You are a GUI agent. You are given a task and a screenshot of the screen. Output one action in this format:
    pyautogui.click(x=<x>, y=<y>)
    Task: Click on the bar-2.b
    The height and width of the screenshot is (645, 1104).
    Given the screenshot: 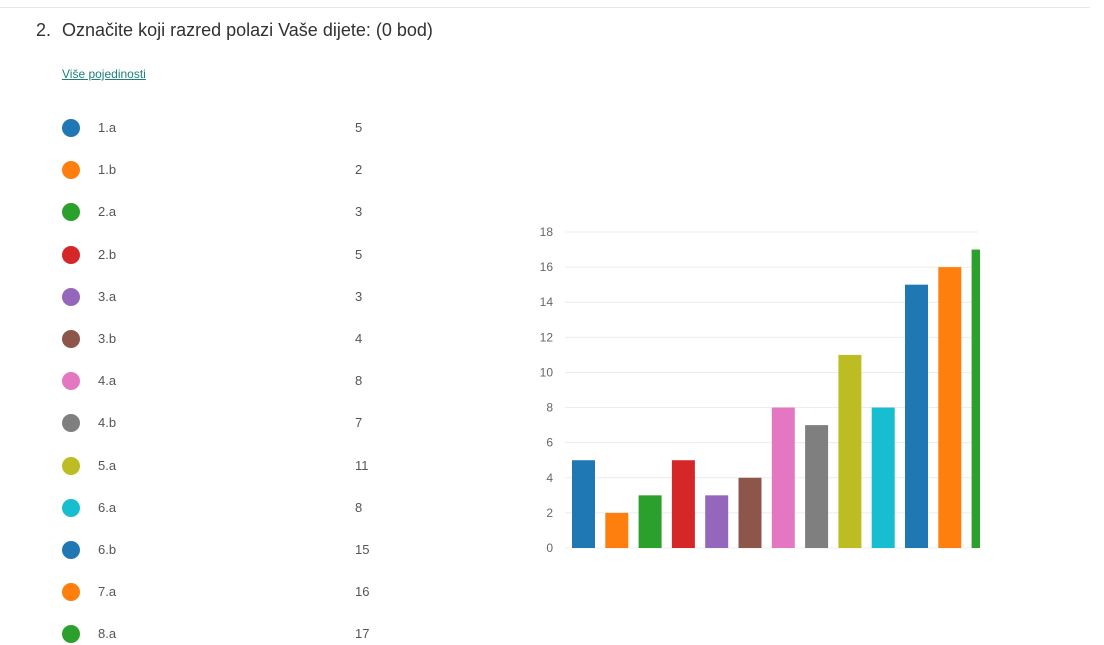 What is the action you would take?
    pyautogui.click(x=683, y=504)
    